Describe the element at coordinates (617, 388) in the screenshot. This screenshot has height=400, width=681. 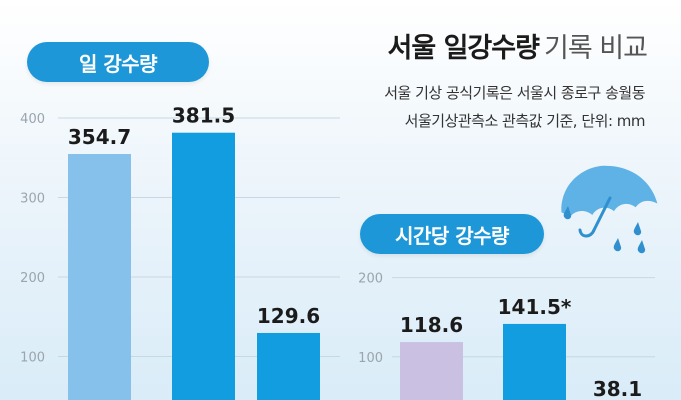
I see `hourly-value-label-3: 38.1` at that location.